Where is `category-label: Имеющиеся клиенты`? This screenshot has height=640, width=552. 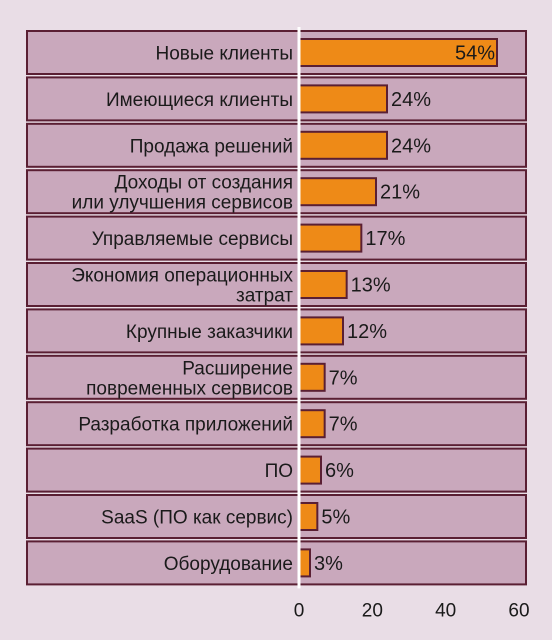 category-label: Имеющиеся клиенты is located at coordinates (199, 100).